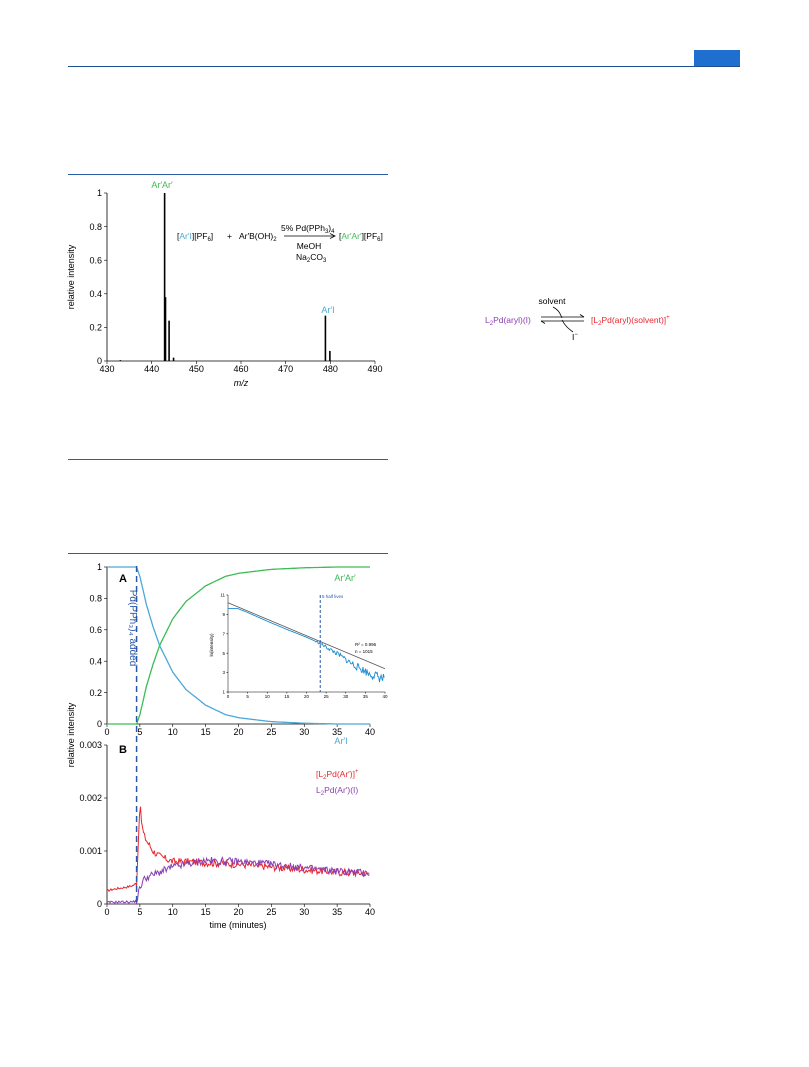  Describe the element at coordinates (285, 369) in the screenshot. I see `x-tick-label: 470` at that location.